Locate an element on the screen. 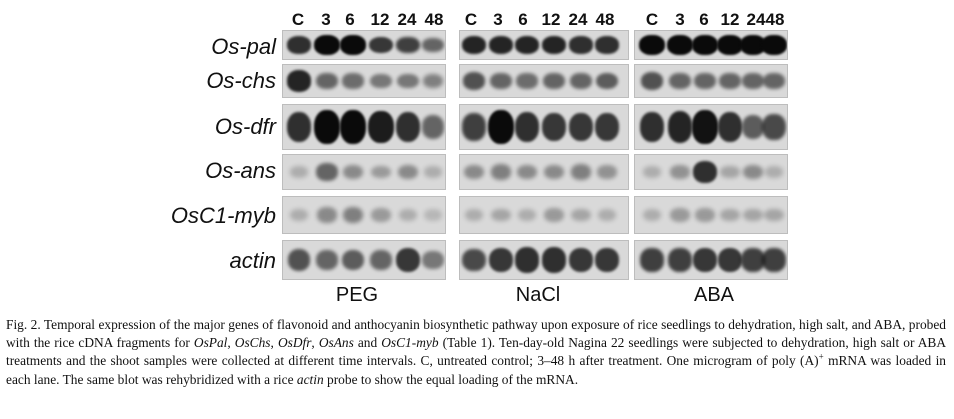  blot-nacl-osc1-myb is located at coordinates (544, 215).